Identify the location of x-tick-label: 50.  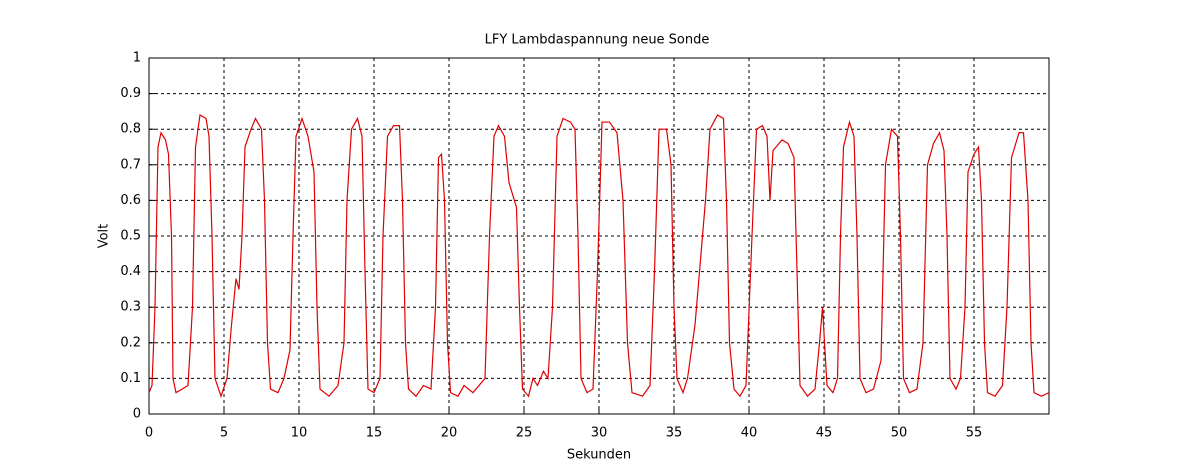
(899, 433).